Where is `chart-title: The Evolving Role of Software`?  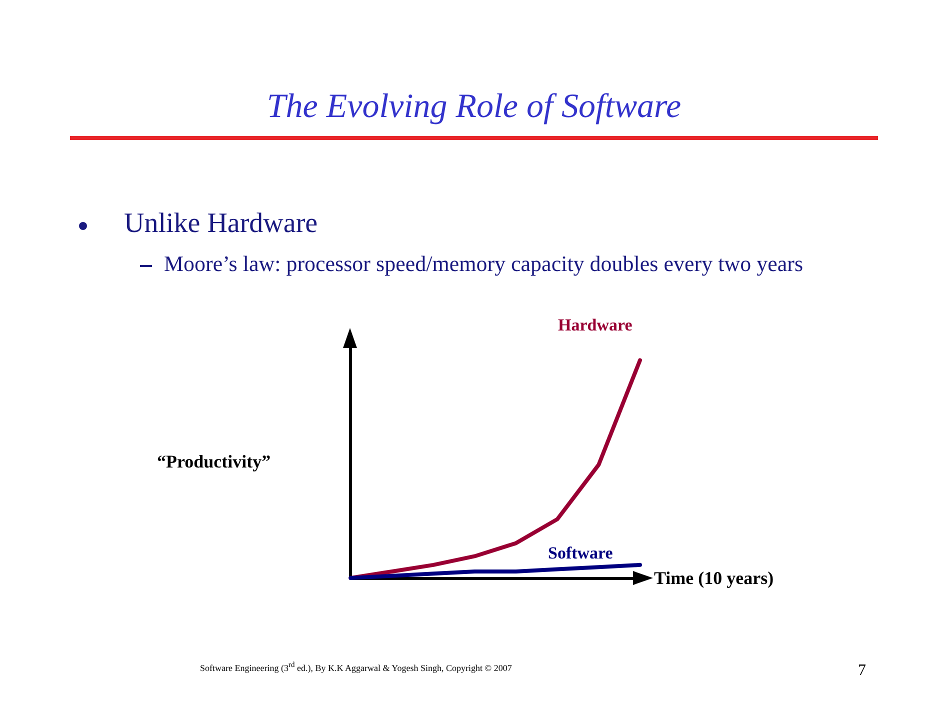
chart-title: The Evolving Role of Software is located at coordinates (474, 114).